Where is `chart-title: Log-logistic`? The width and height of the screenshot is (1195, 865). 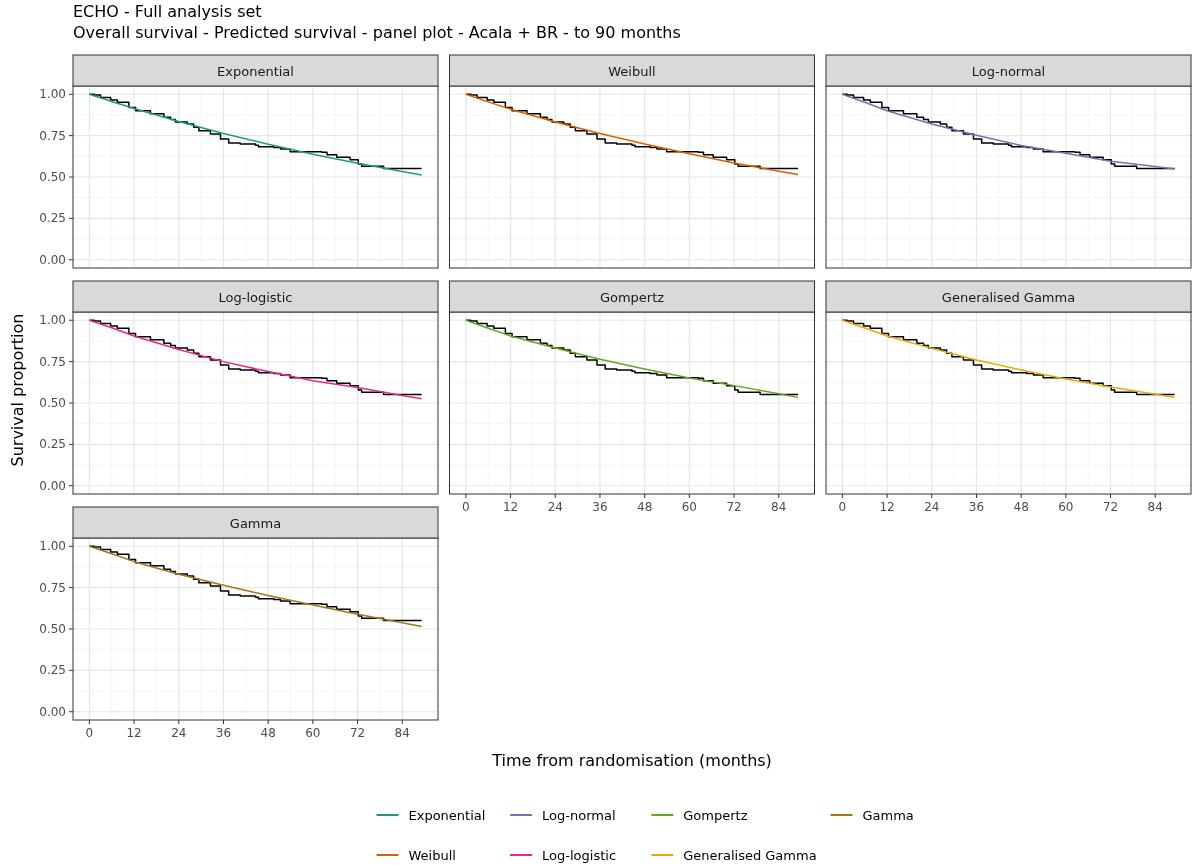
chart-title: Log-logistic is located at coordinates (255, 297).